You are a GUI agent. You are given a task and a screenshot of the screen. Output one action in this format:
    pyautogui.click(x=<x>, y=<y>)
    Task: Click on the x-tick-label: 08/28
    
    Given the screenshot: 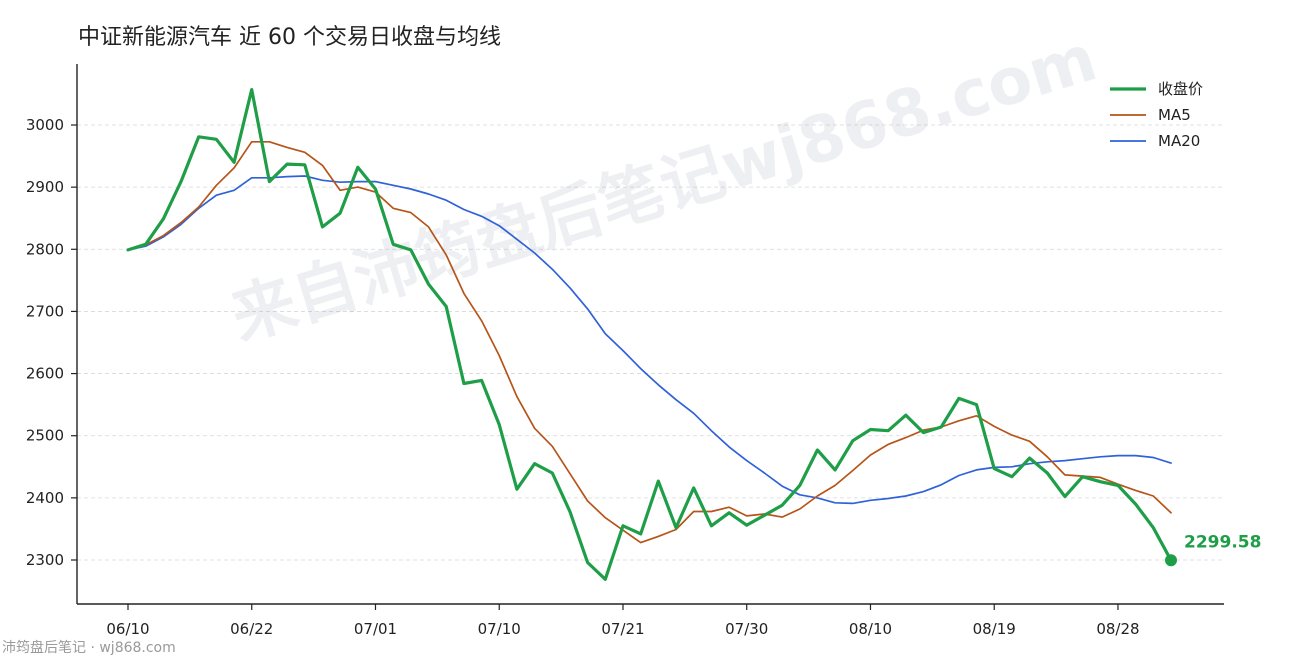 What is the action you would take?
    pyautogui.click(x=1117, y=629)
    